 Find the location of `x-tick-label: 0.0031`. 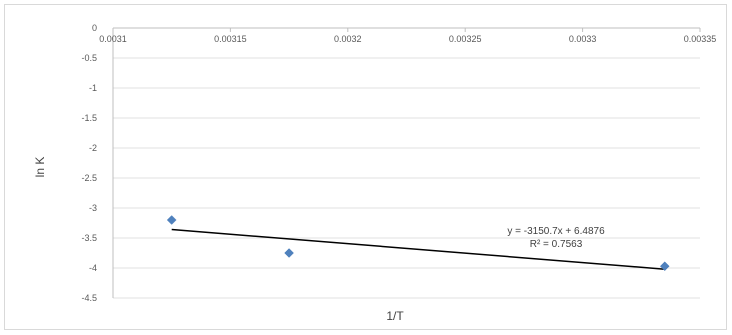

x-tick-label: 0.0031 is located at coordinates (113, 39).